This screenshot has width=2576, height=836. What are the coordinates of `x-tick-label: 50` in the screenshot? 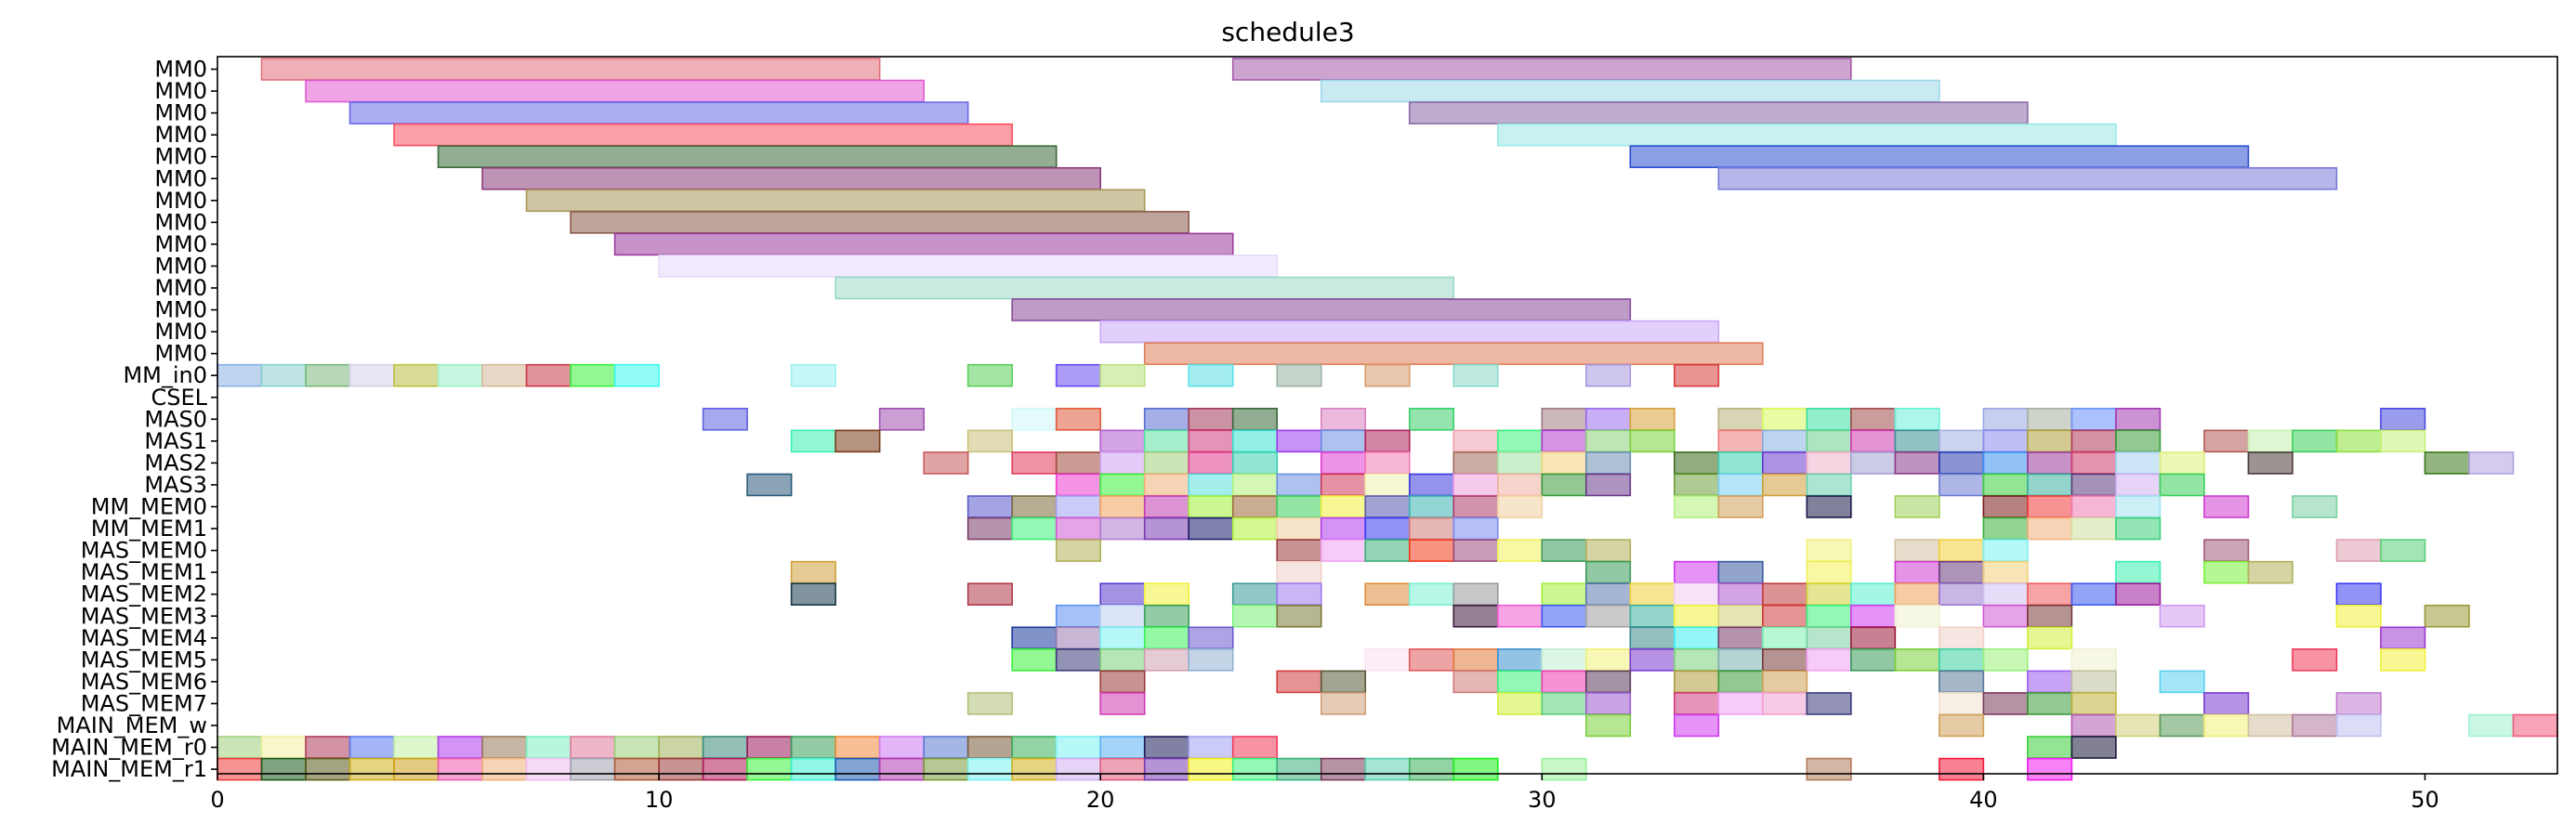 It's located at (2425, 800).